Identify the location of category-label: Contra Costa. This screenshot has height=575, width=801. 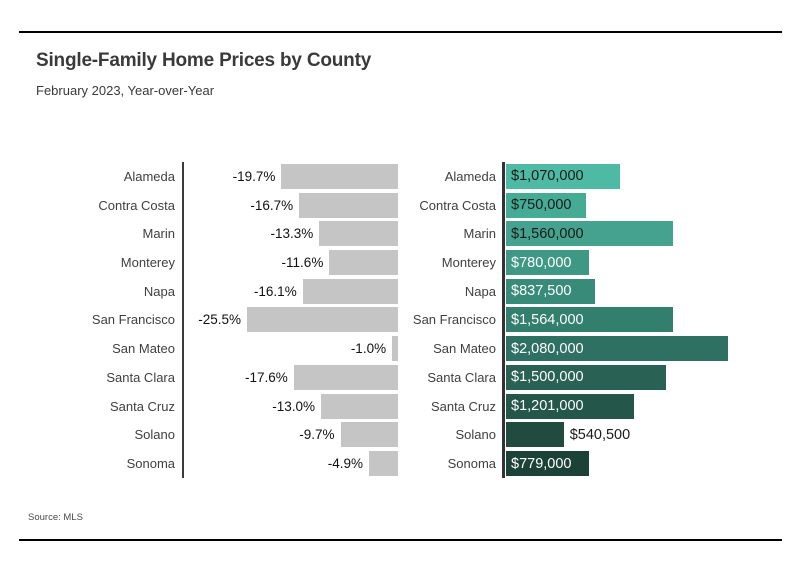
(136, 205).